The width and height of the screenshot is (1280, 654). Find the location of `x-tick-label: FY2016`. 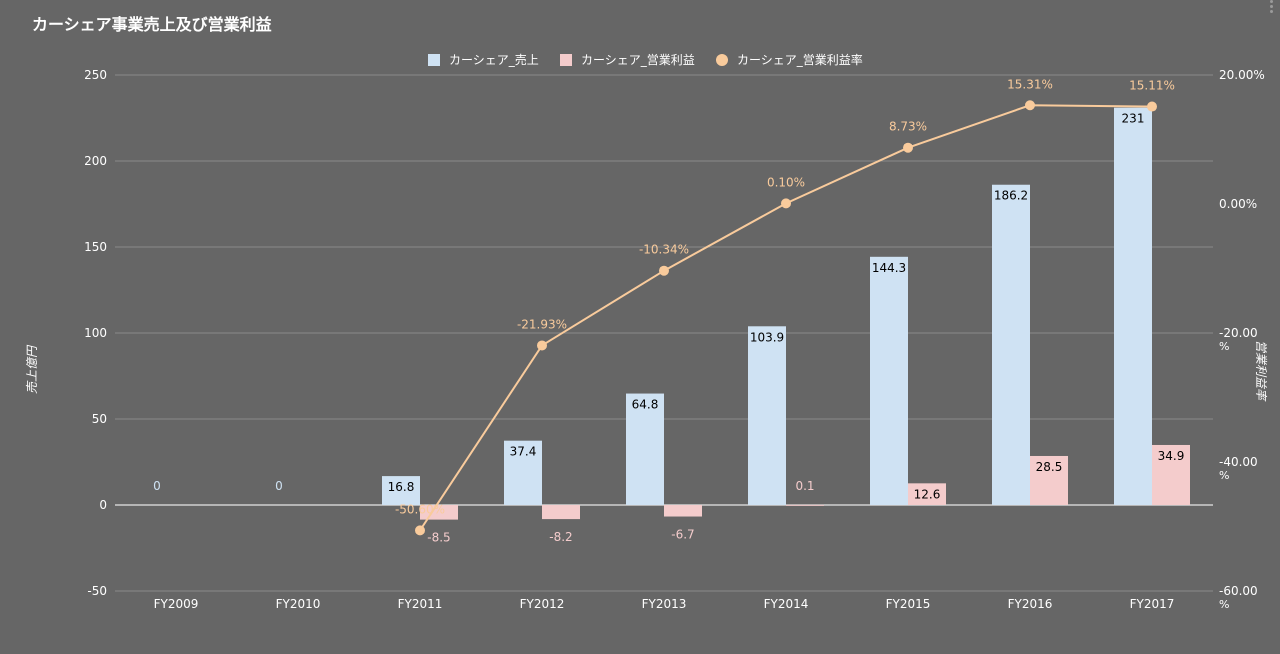

x-tick-label: FY2016 is located at coordinates (1030, 604).